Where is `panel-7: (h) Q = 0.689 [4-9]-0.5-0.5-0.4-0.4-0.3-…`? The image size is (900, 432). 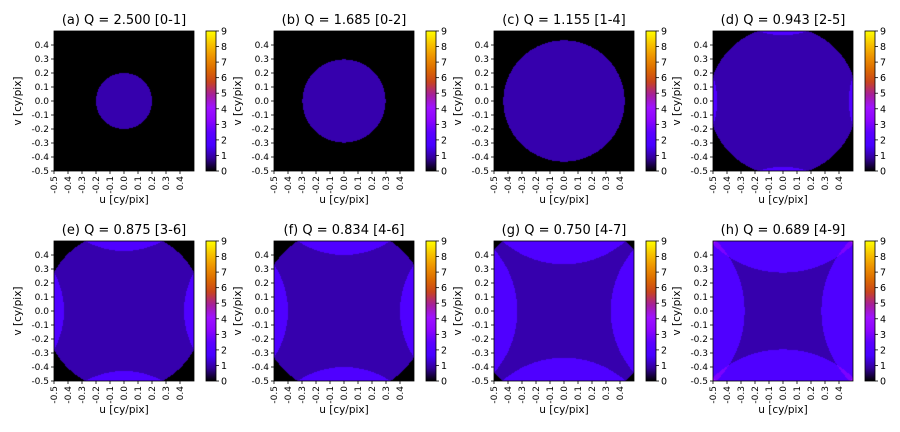
panel-7: (h) Q = 0.689 [4-9]-0.5-0.5-0.4-0.4-0.3-… is located at coordinates (778, 319).